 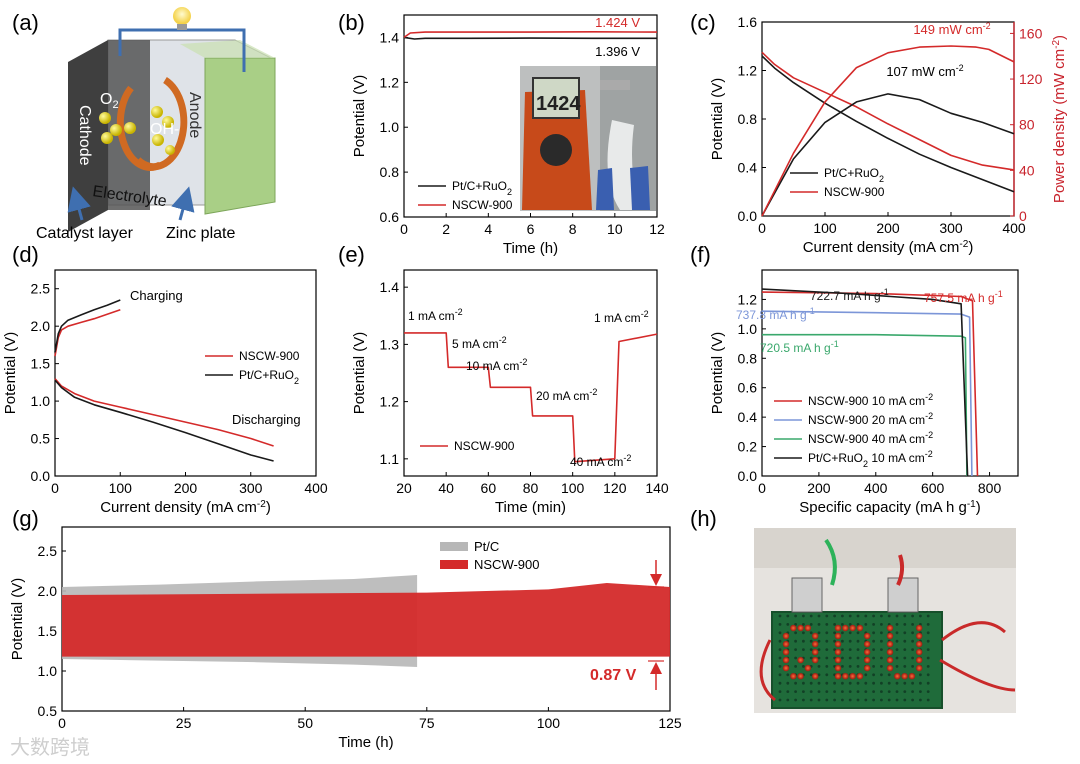 I want to click on y-tick-label: 1.3, so click(x=390, y=344).